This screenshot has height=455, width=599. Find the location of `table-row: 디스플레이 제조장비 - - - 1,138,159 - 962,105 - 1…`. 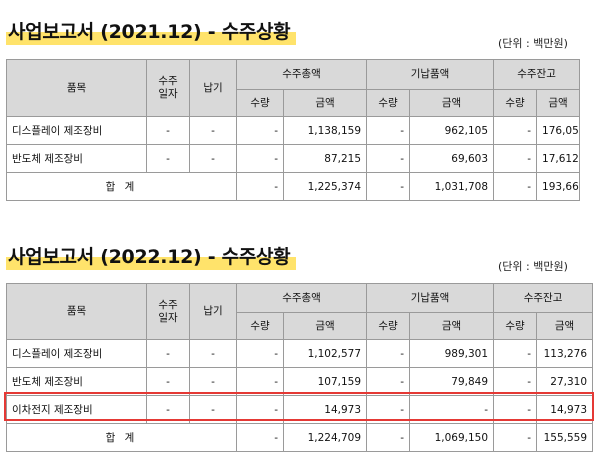

table-row: 디스플레이 제조장비 - - - 1,138,159 - 962,105 - 1… is located at coordinates (293, 130).